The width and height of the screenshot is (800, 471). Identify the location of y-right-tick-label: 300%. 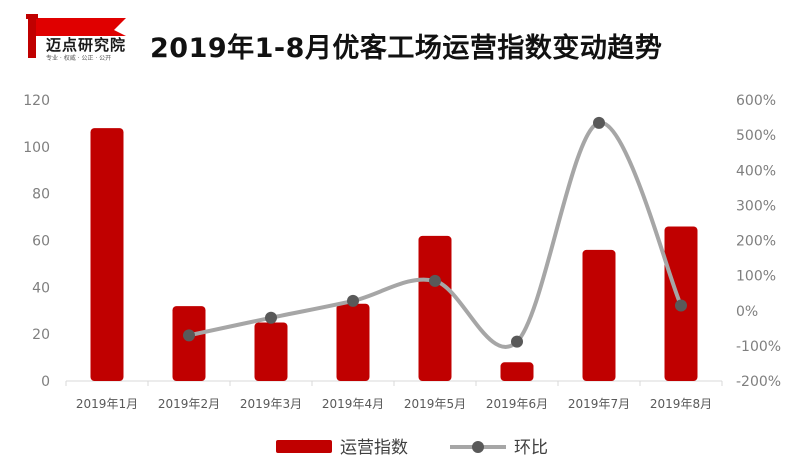
(756, 206).